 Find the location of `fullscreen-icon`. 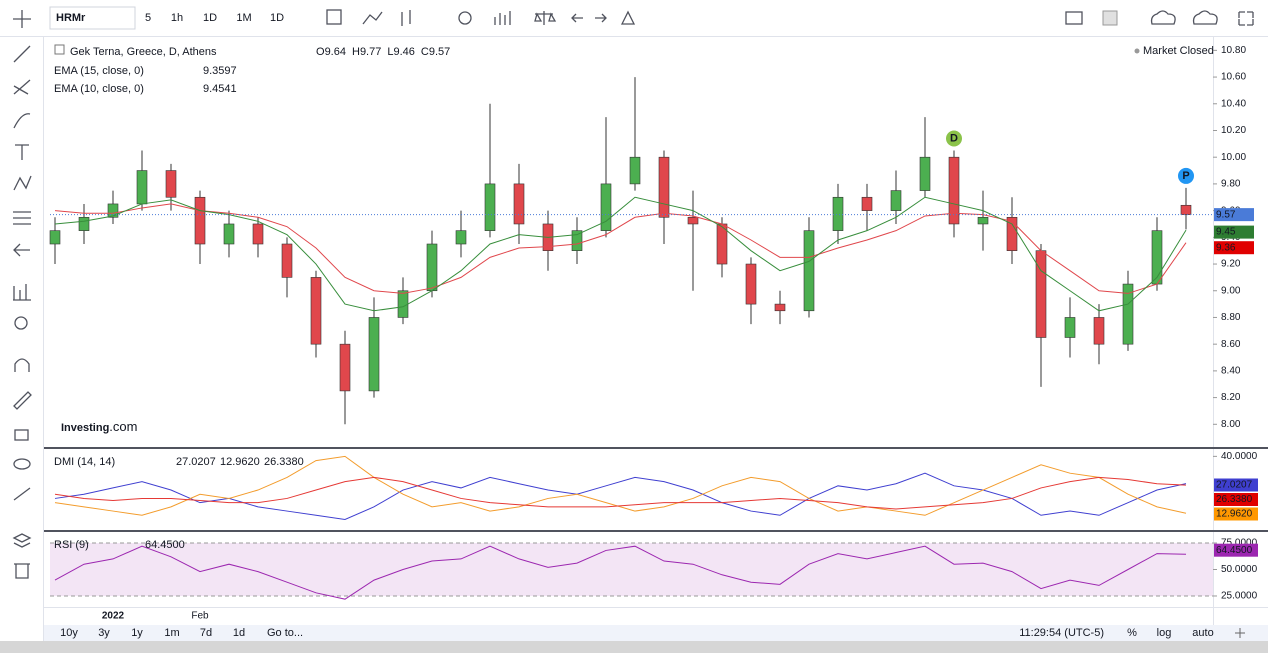

fullscreen-icon is located at coordinates (1246, 18).